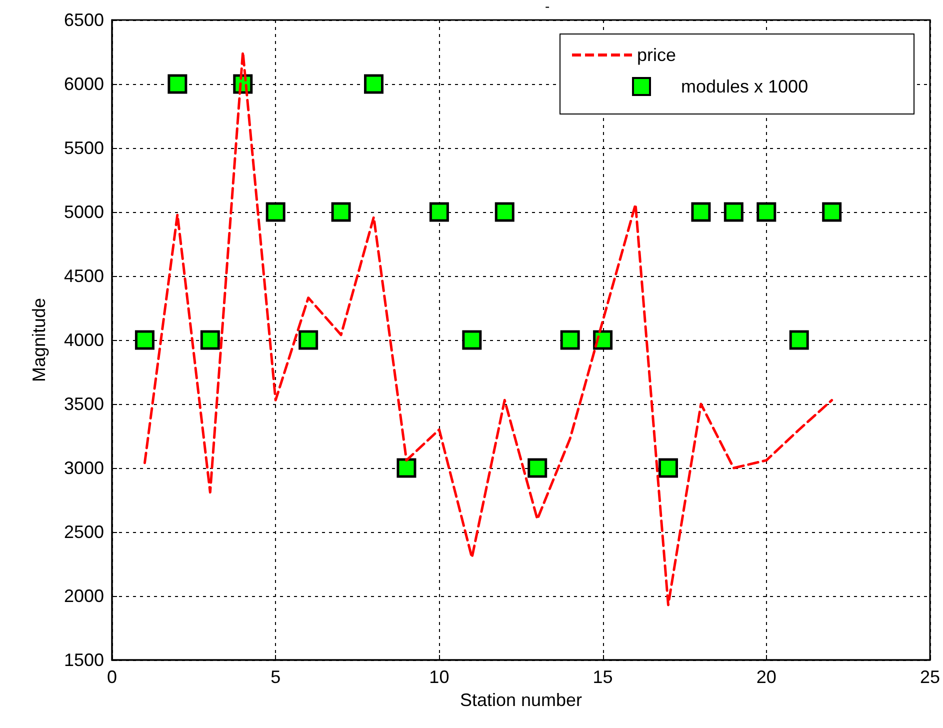 The height and width of the screenshot is (728, 943). What do you see at coordinates (84, 404) in the screenshot?
I see `y-tick-label: 3500` at bounding box center [84, 404].